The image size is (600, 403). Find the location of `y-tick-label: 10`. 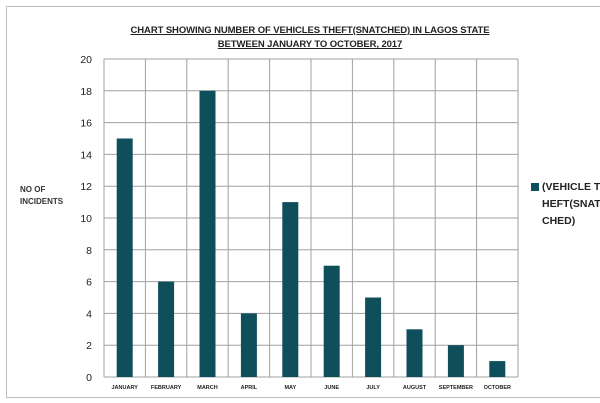

y-tick-label: 10 is located at coordinates (86, 219).